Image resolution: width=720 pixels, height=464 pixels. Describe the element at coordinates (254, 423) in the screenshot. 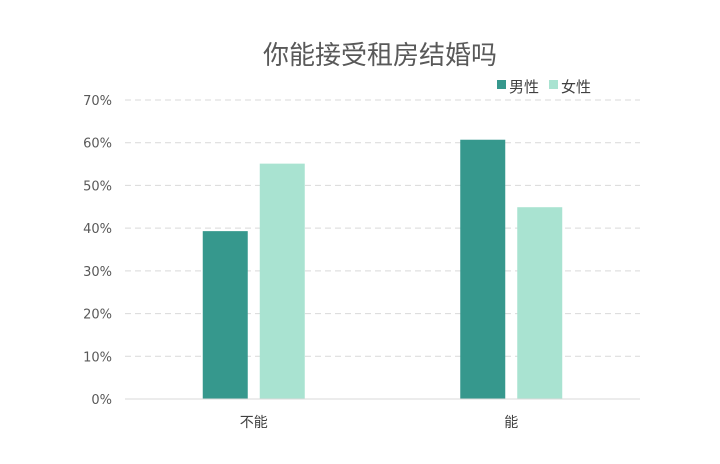

I see `x-category-label: 不能` at that location.